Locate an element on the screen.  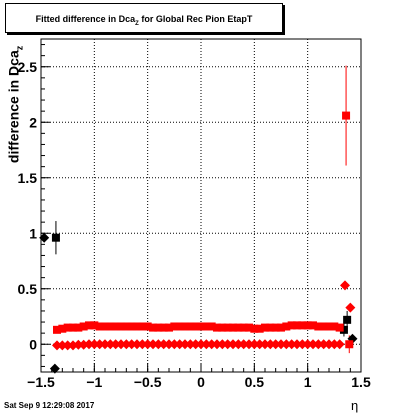
x-tick-label: −0.5 is located at coordinates (148, 382).